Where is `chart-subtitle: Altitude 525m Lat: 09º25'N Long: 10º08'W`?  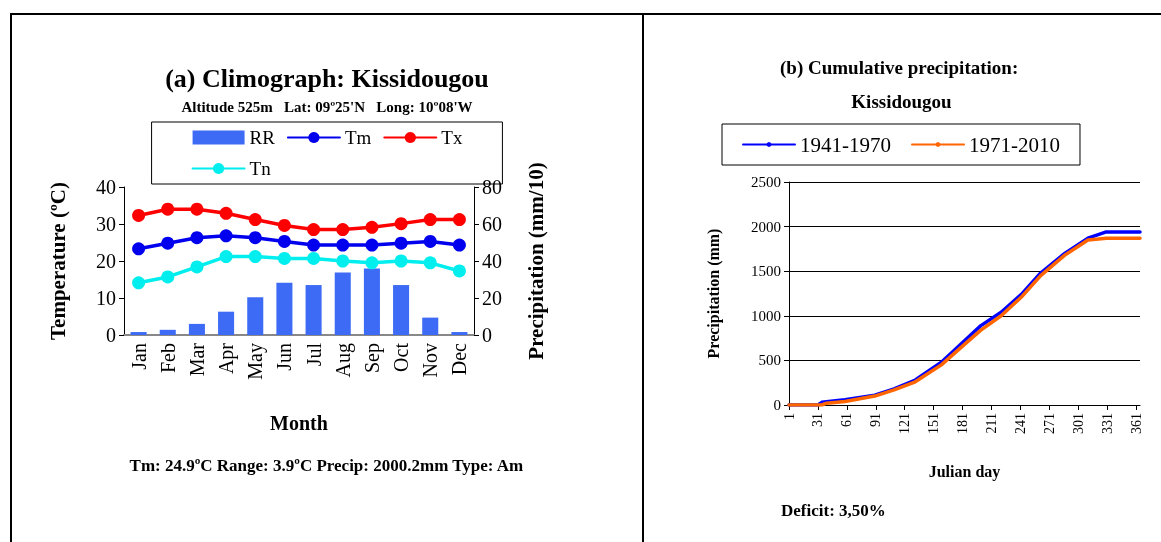 chart-subtitle: Altitude 525m Lat: 09º25'N Long: 10º08'W is located at coordinates (327, 106).